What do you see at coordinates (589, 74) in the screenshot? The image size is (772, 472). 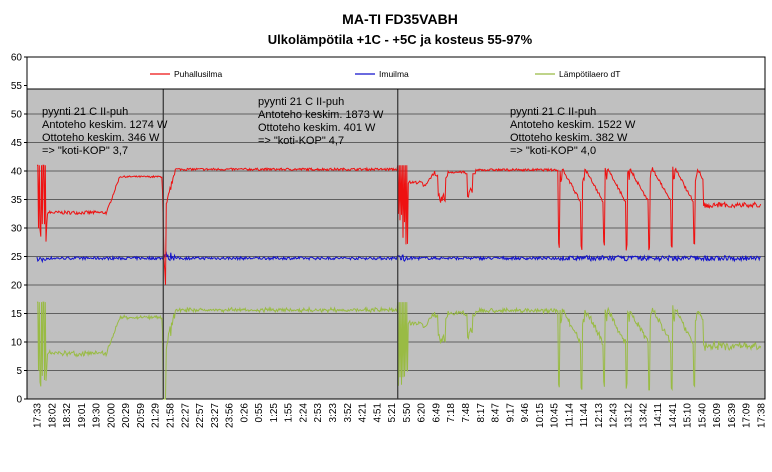 I see `legend-label: Lämpötilaero dT` at bounding box center [589, 74].